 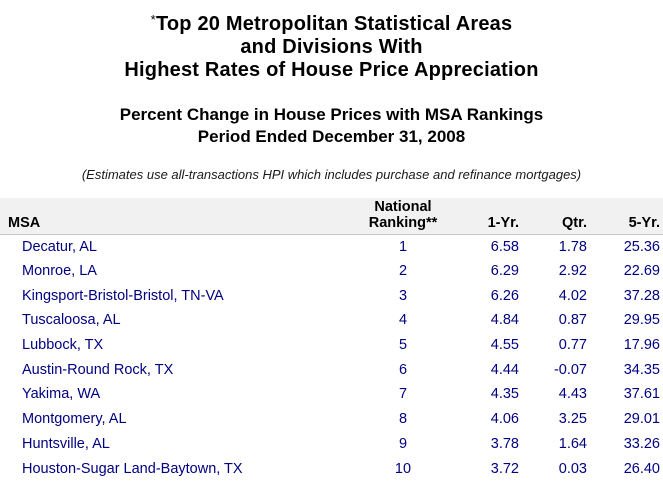 I want to click on title-line-1-text: Top 20 Metropolitan Statistical Areas, so click(x=334, y=24).